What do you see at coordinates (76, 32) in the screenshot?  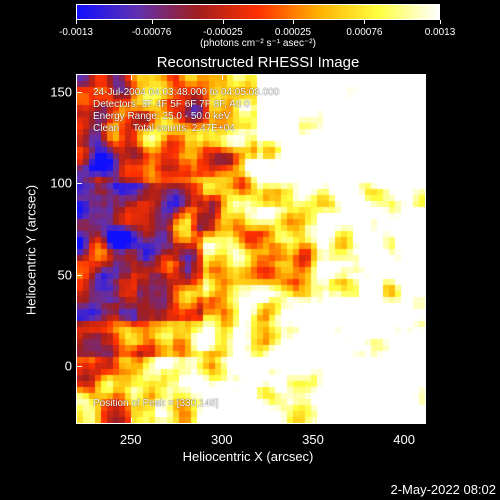 I see `colorbar-tick-label: -0.0013` at bounding box center [76, 32].